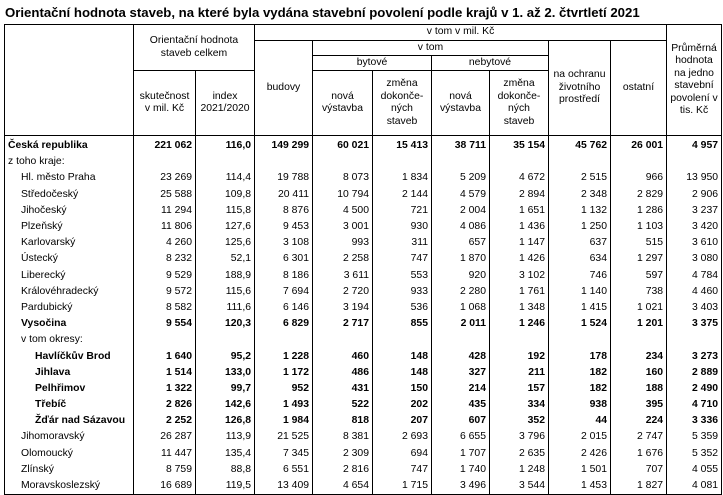 The height and width of the screenshot is (495, 723). I want to click on row-name: Žďár nad Sázavou, so click(69, 421).